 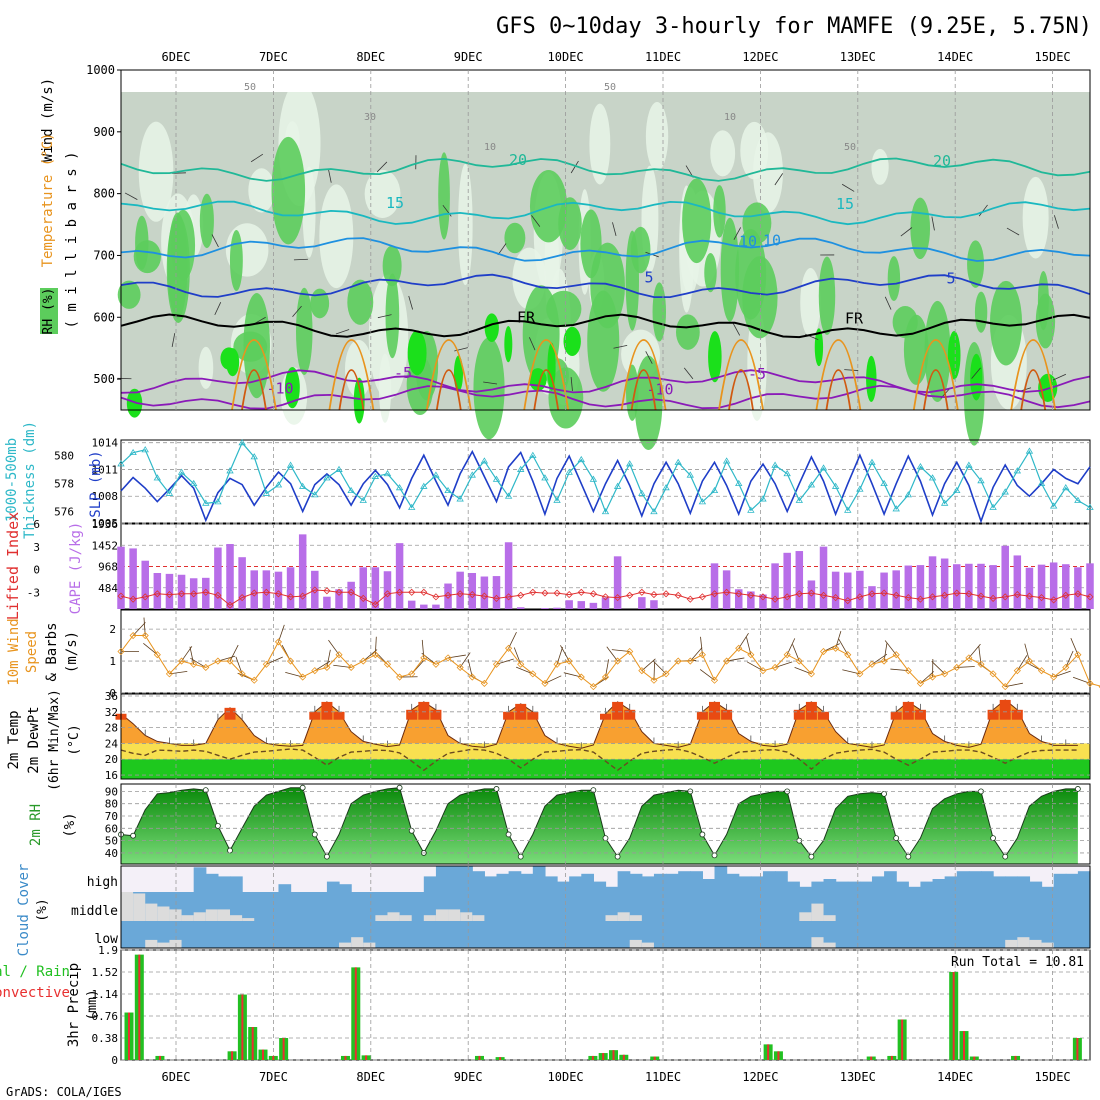 I want to click on slp-tick-label: 1014, so click(x=105, y=443).